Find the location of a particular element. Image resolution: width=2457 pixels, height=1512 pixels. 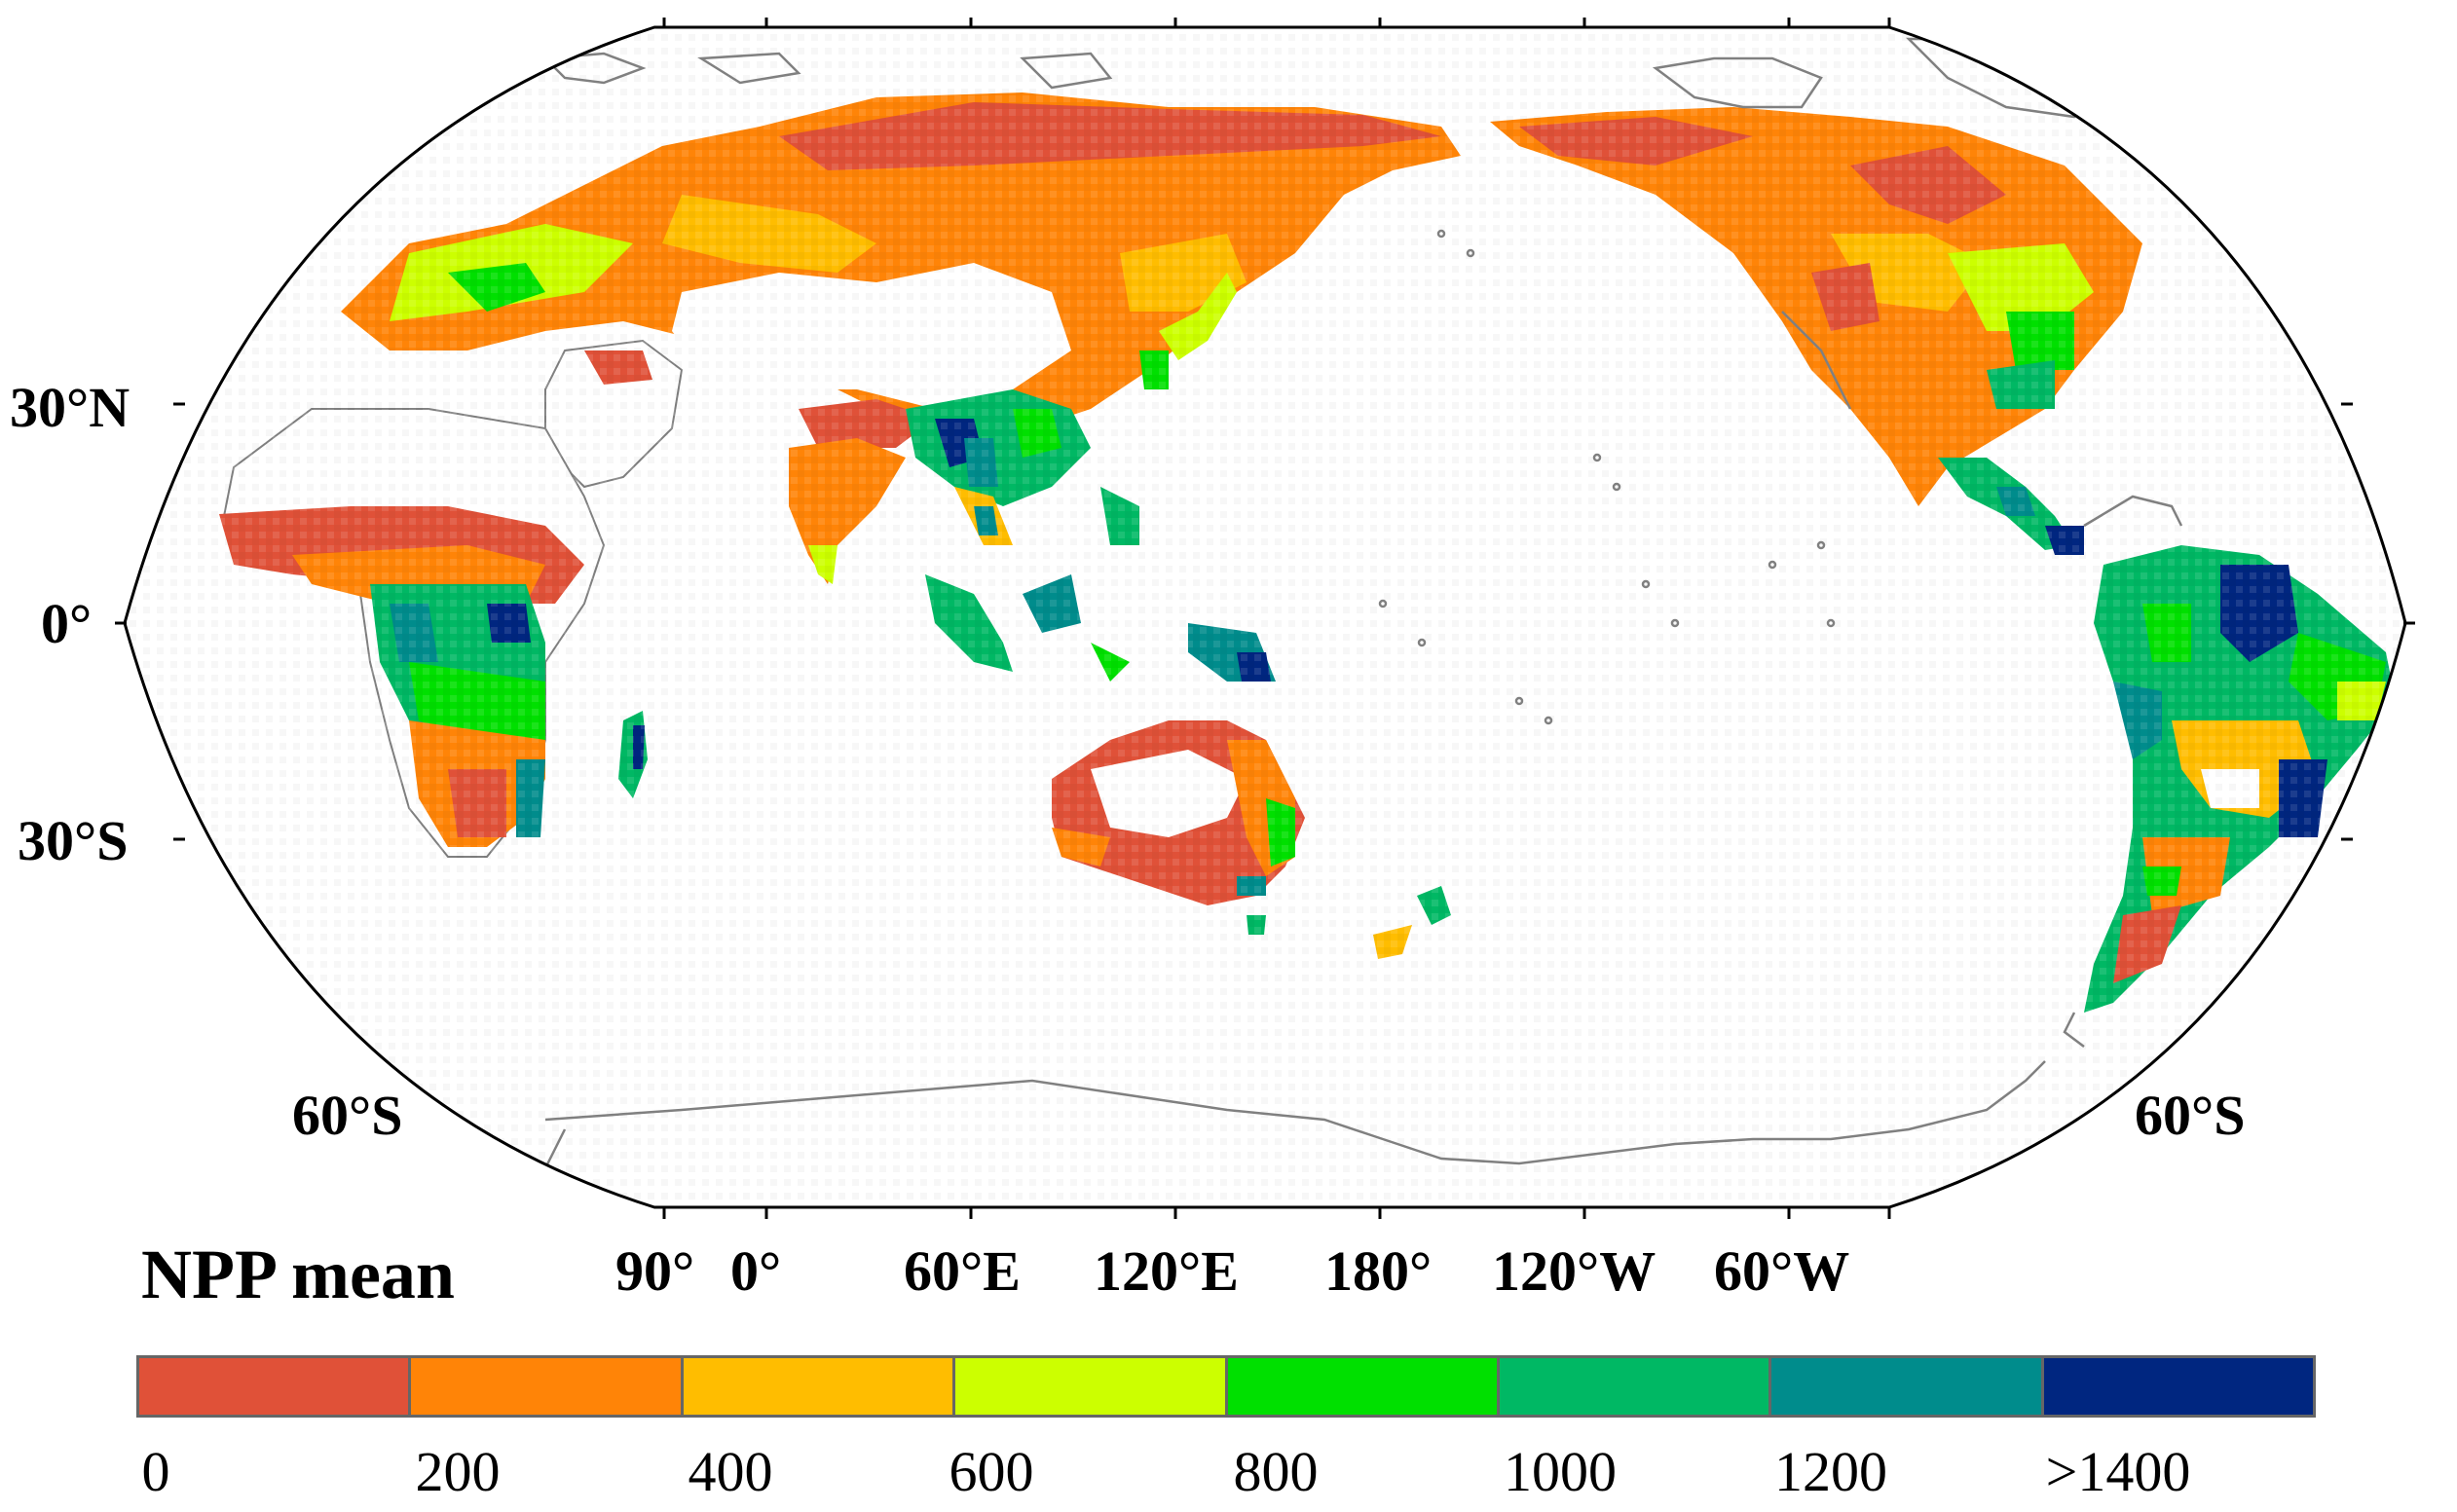

lon-label-120e: 120°E is located at coordinates (1166, 1271).